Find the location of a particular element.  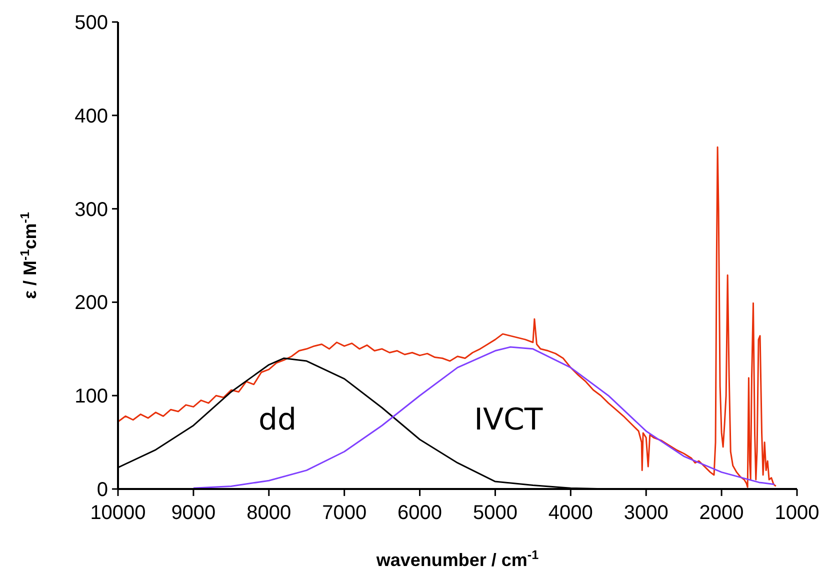

y-tick-label: 0 is located at coordinates (102, 490).